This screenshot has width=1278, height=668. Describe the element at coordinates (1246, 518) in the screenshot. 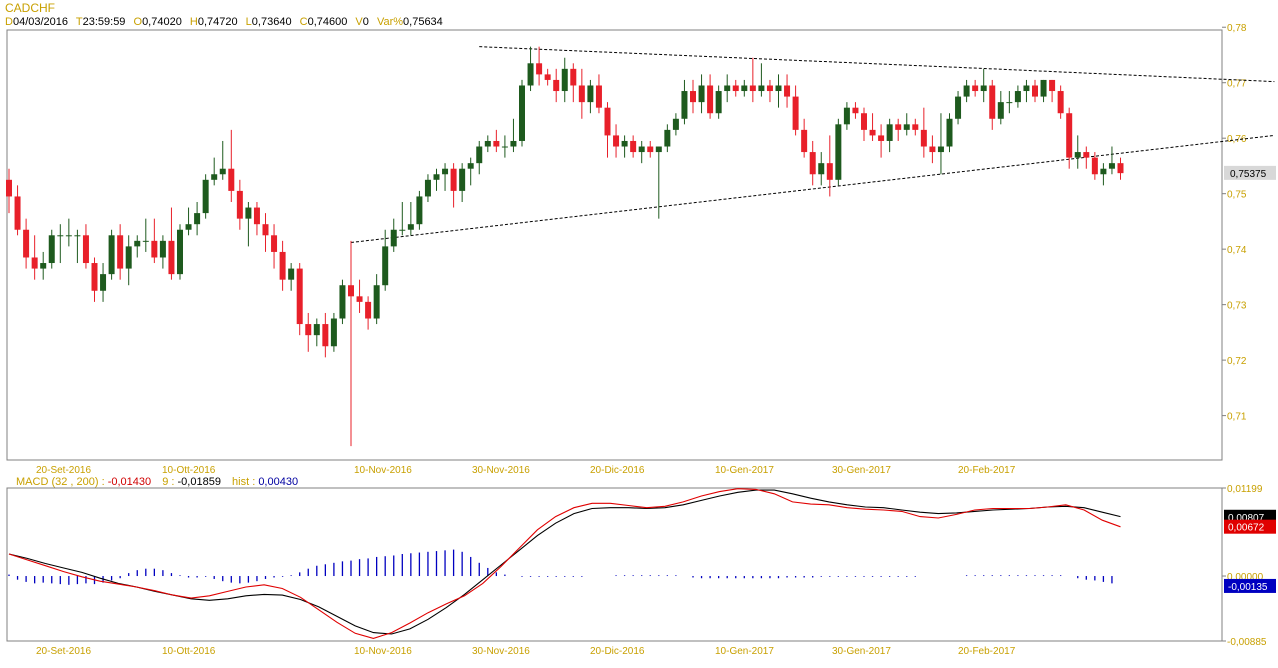

I see `macd-value-label: 0,00807` at that location.